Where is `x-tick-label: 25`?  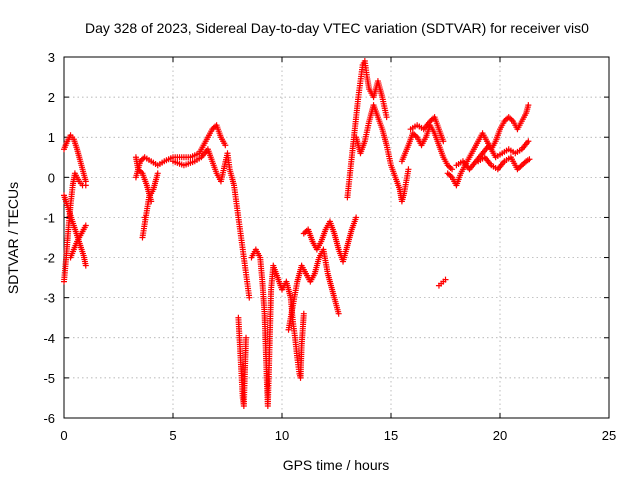 x-tick-label: 25 is located at coordinates (609, 435).